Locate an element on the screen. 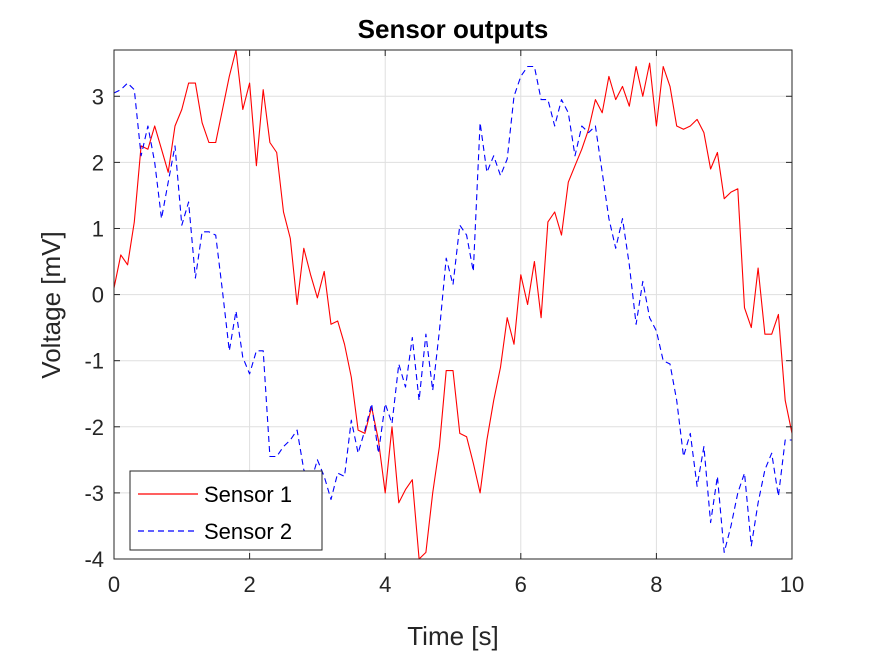 The width and height of the screenshot is (875, 656). y-tick-label: -3 is located at coordinates (94, 493).